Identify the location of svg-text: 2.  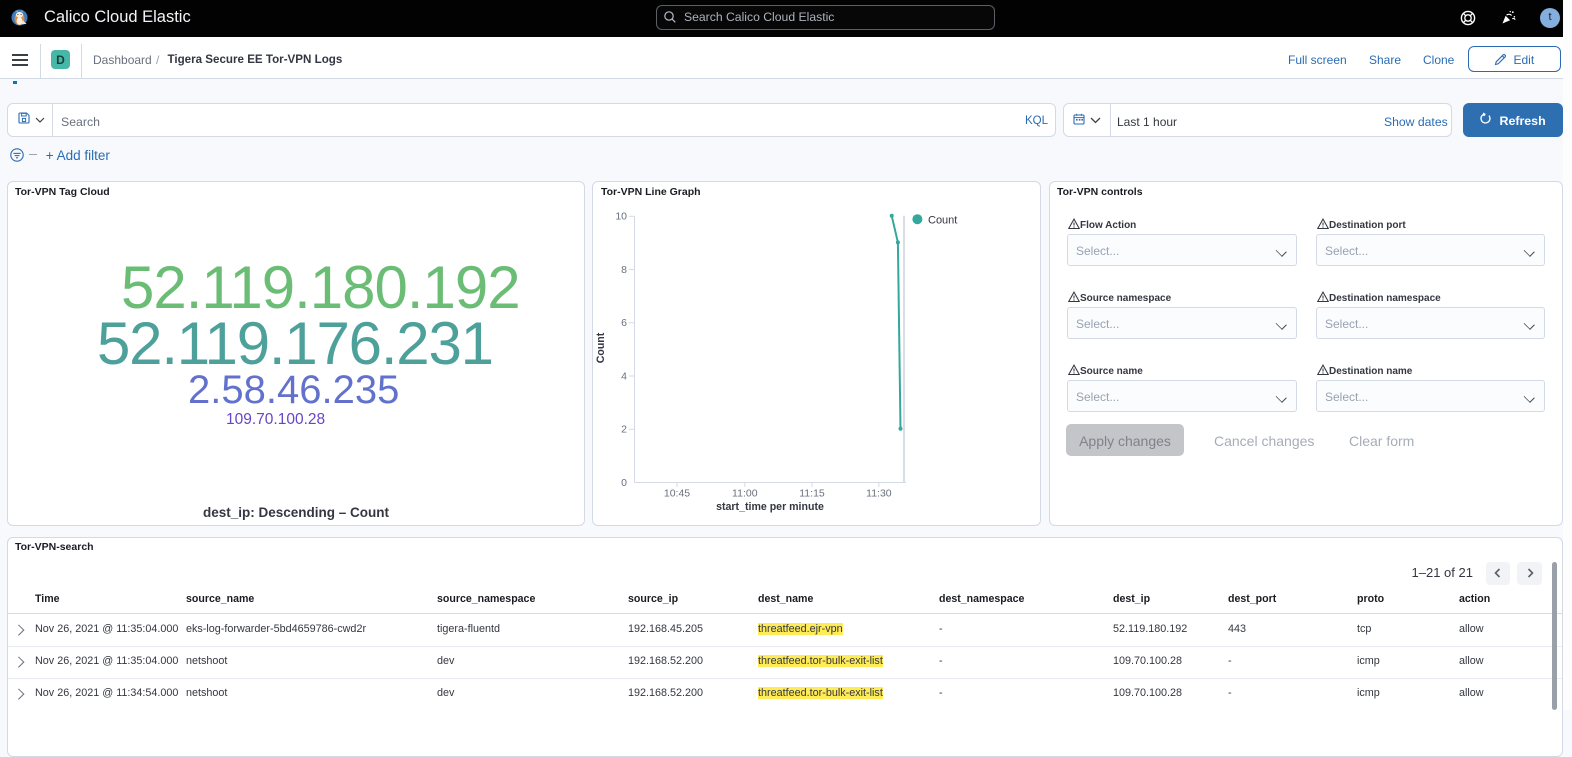
(624, 430).